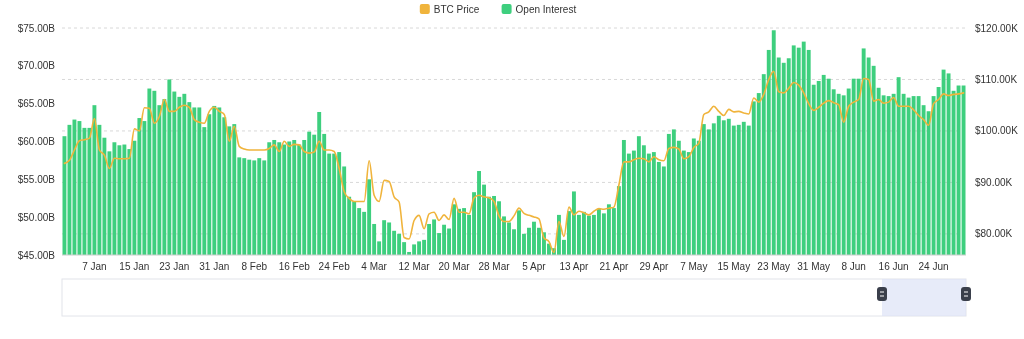 This screenshot has width=1024, height=339. I want to click on y2-tick-label: $90.00K, so click(994, 182).